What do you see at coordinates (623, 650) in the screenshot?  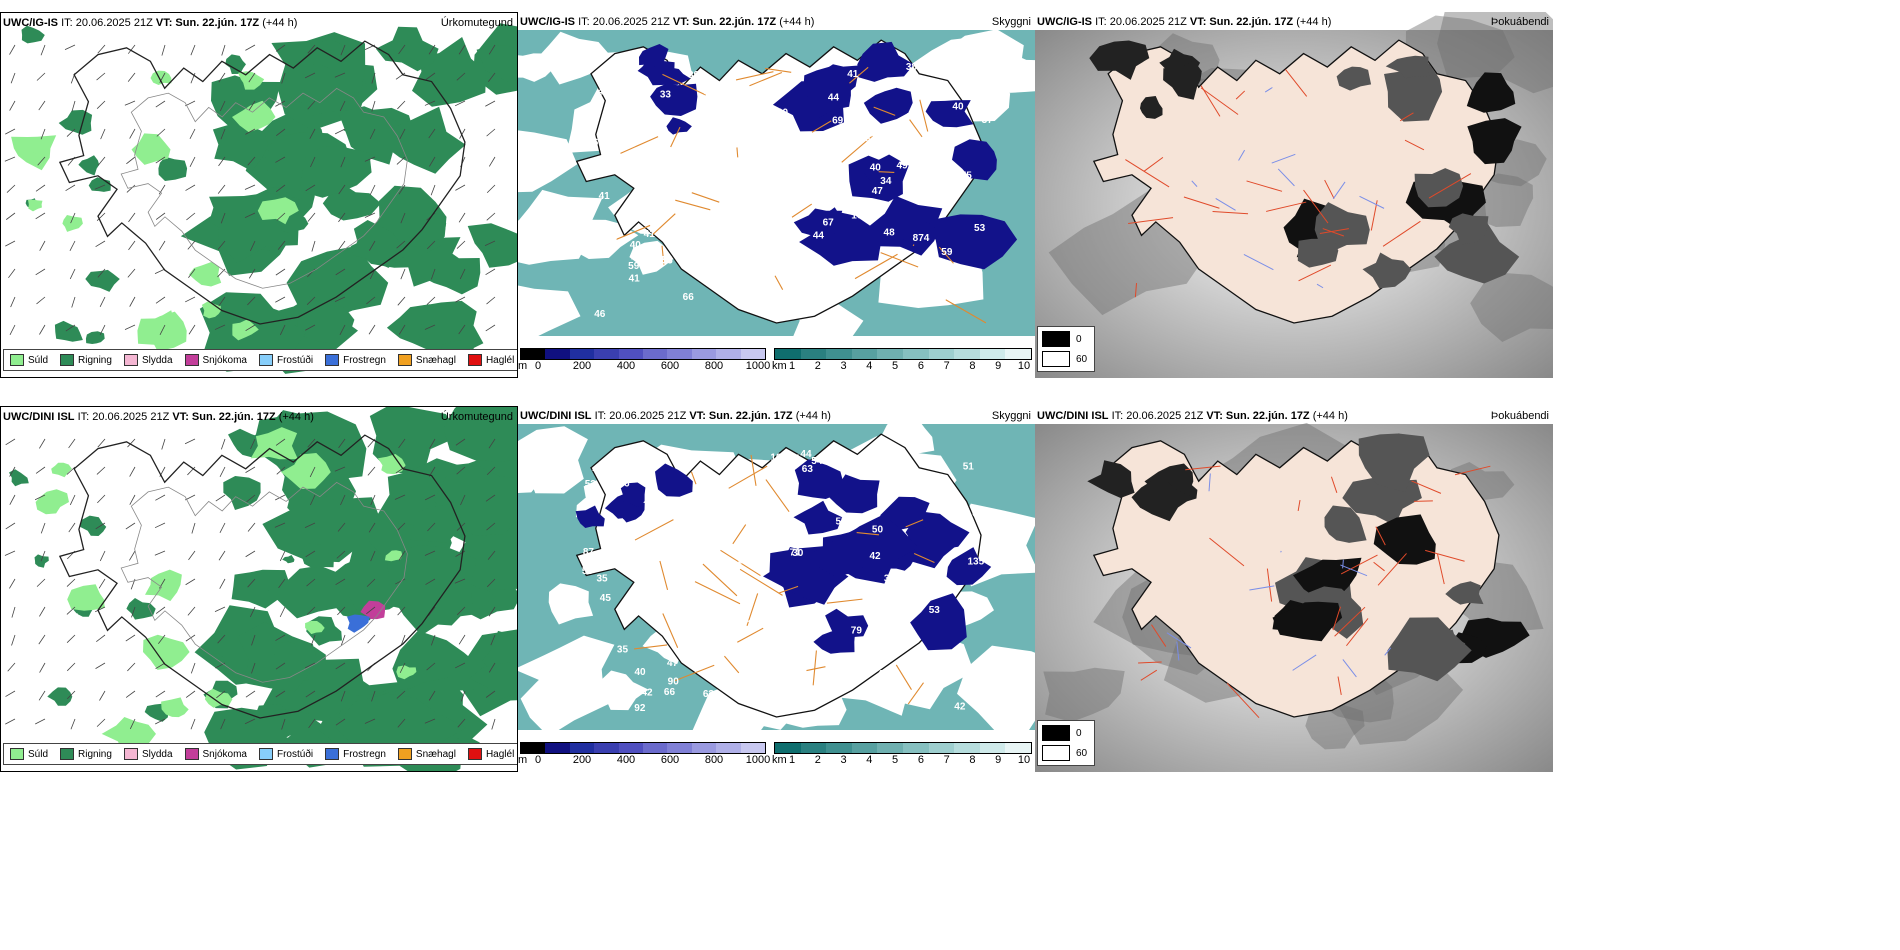 I see `cloud-base-value: 35` at bounding box center [623, 650].